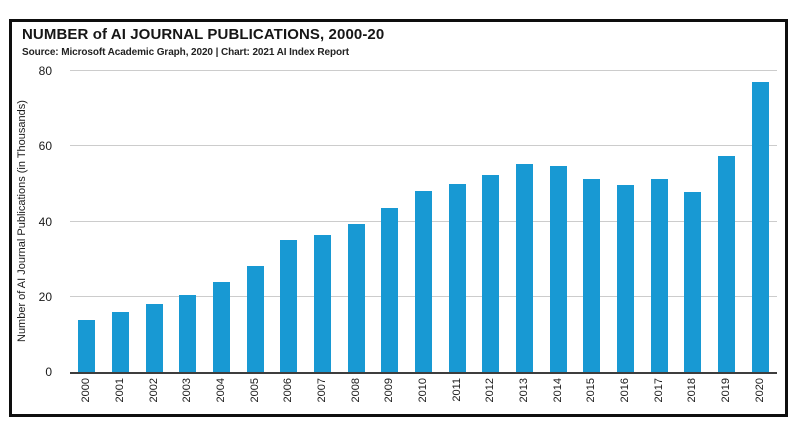  I want to click on bar-slot-2016, so click(626, 221).